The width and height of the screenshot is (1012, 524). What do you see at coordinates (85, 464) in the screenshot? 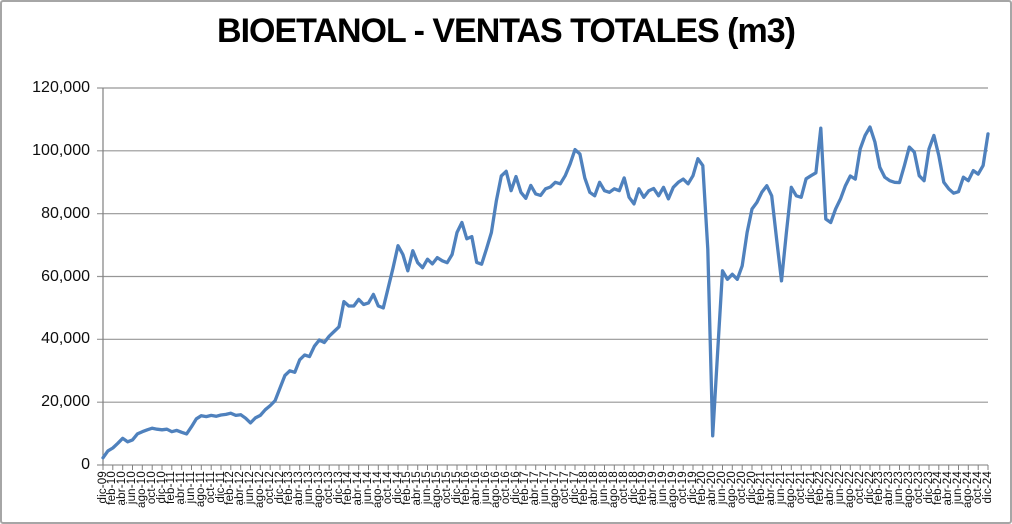
I see `y-axis-tick-label: 0` at bounding box center [85, 464].